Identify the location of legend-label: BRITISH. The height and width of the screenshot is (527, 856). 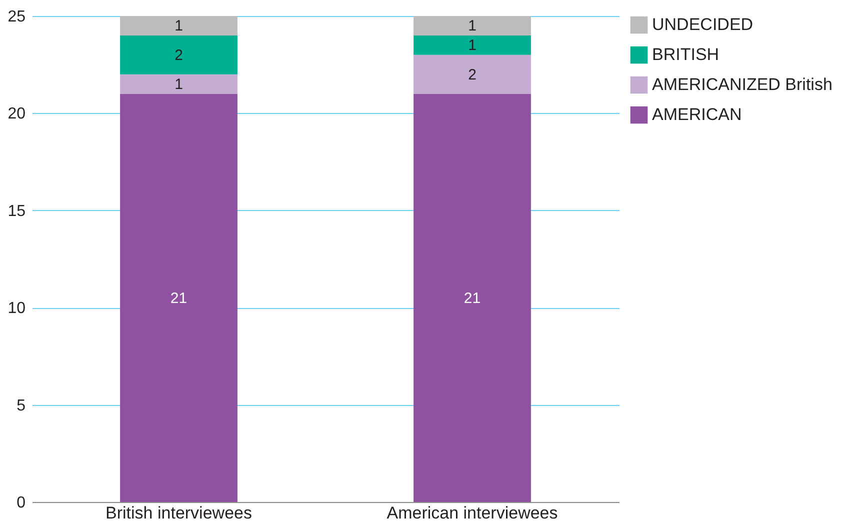
(686, 54).